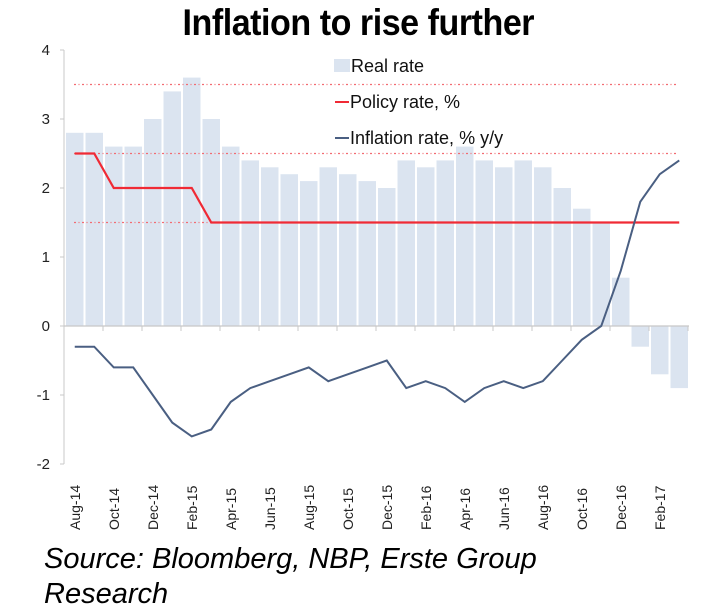 The height and width of the screenshot is (615, 717). Describe the element at coordinates (504, 508) in the screenshot. I see `x-tick-label: Jun-16` at that location.